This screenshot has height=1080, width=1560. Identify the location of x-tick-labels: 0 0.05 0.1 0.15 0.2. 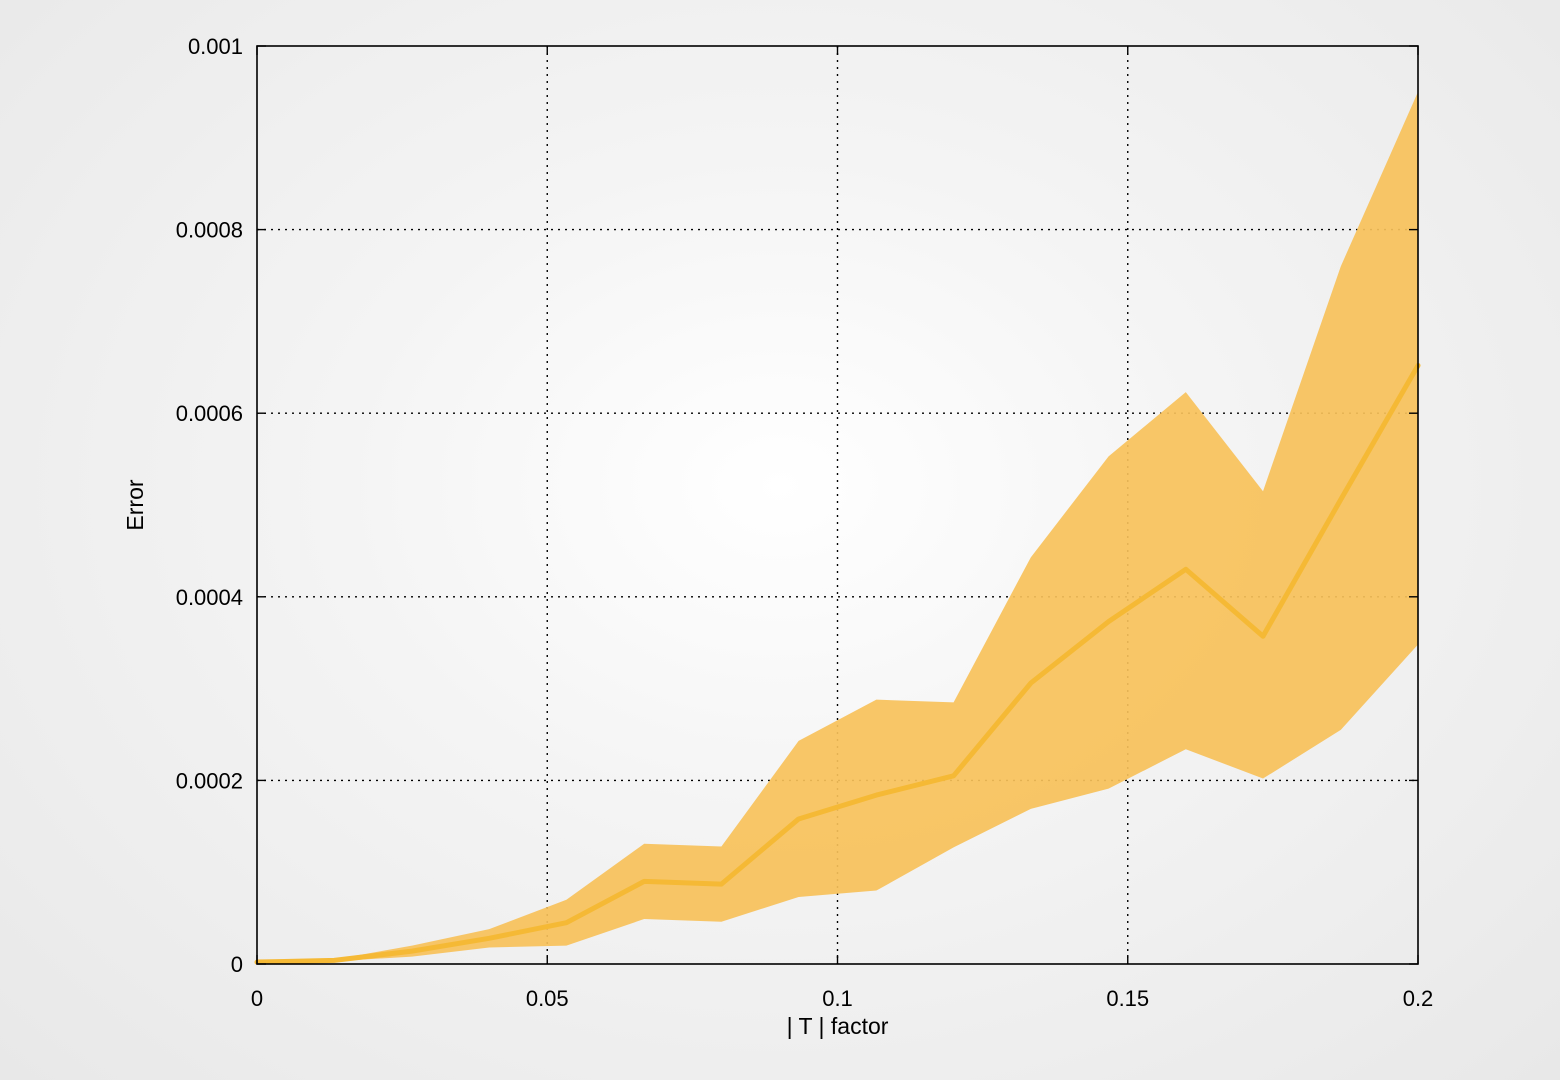
(842, 998).